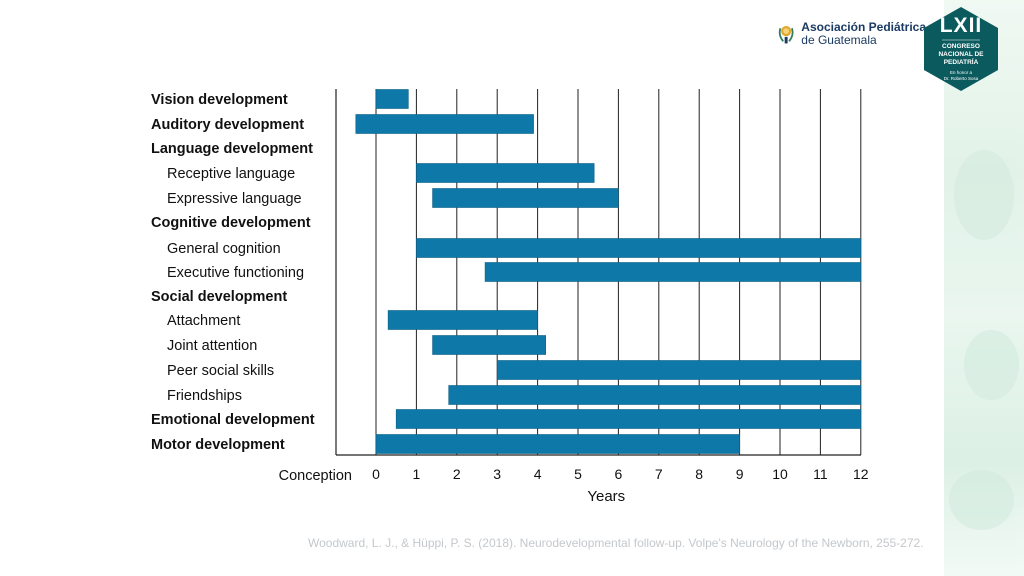 The image size is (1024, 576). I want to click on x-axis-label: Years, so click(606, 496).